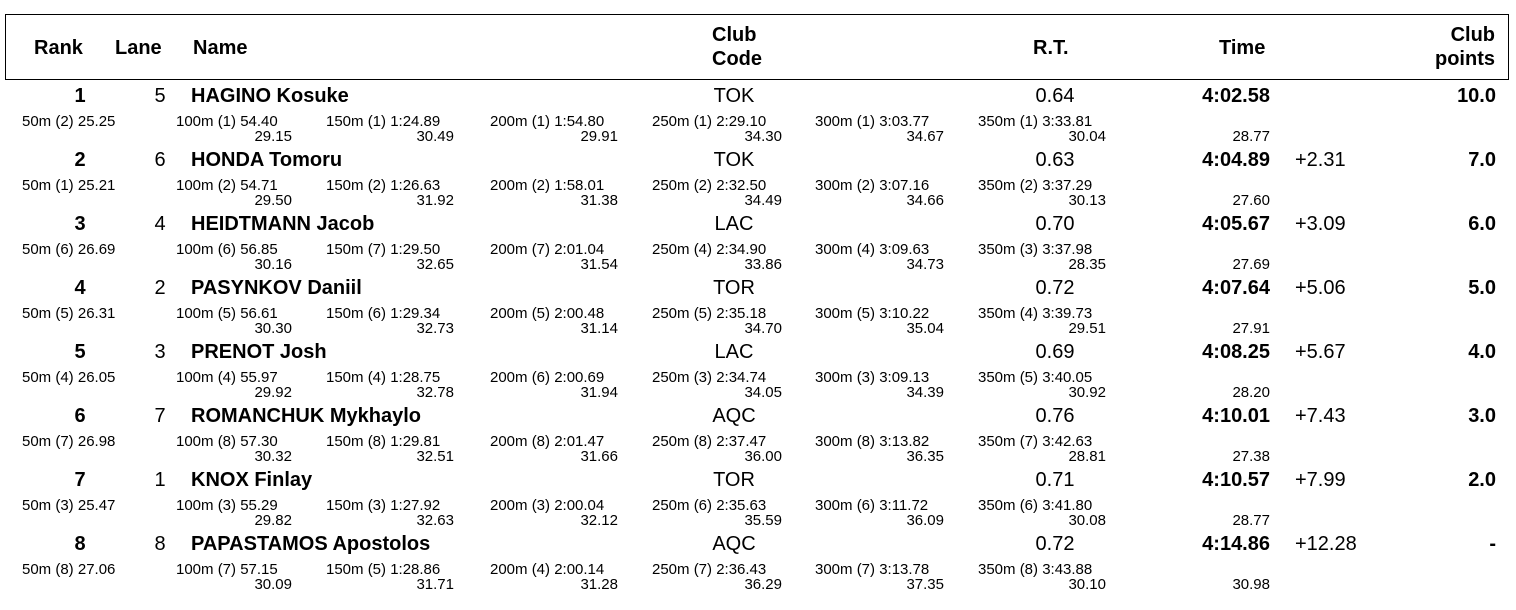 The height and width of the screenshot is (610, 1516). What do you see at coordinates (1251, 520) in the screenshot?
I see `final-lap-time: 28.77` at bounding box center [1251, 520].